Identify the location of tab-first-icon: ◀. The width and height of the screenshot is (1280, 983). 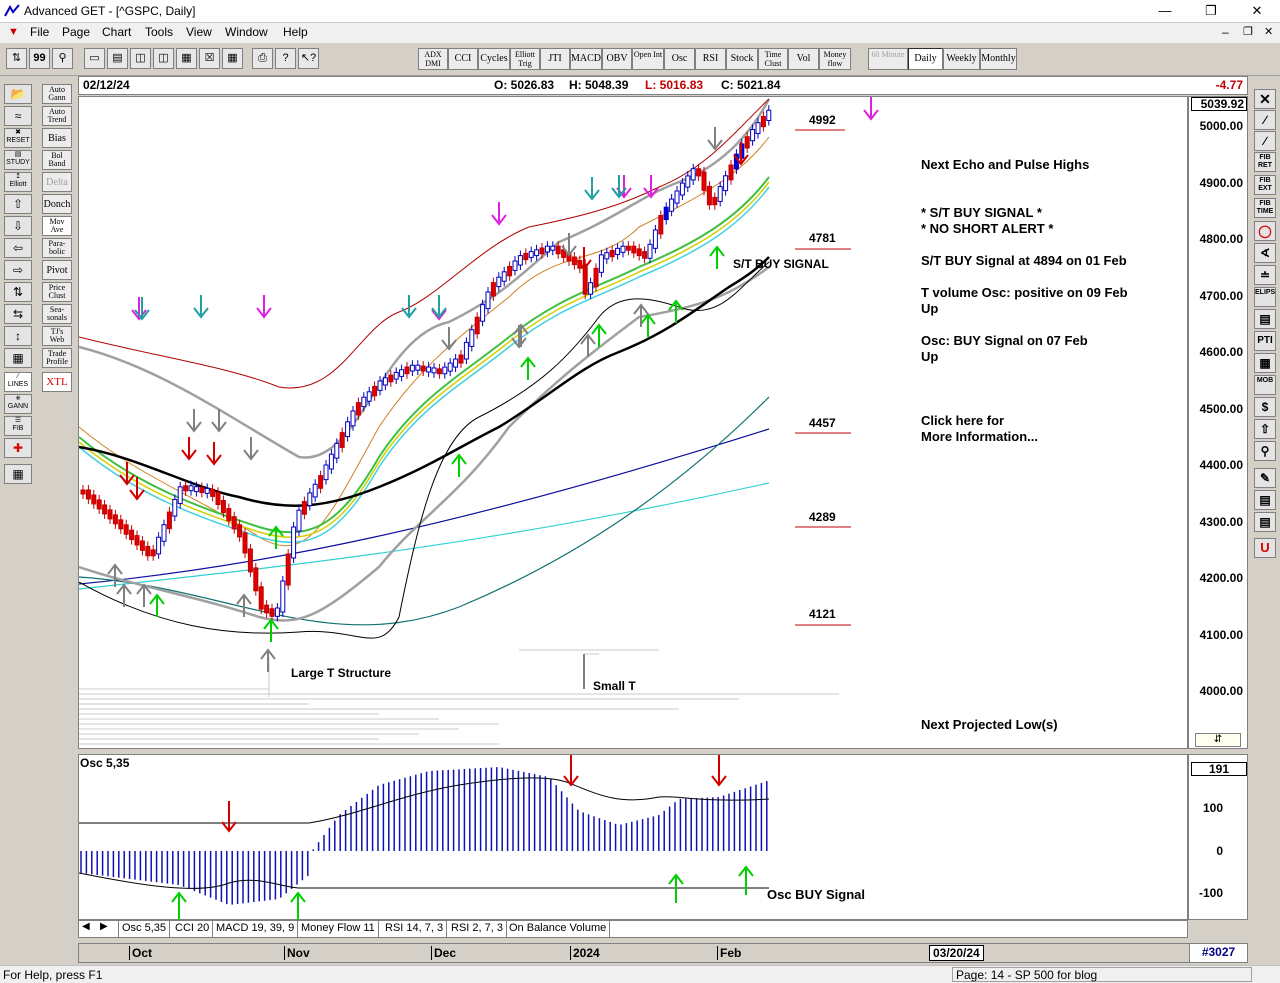
(86, 926).